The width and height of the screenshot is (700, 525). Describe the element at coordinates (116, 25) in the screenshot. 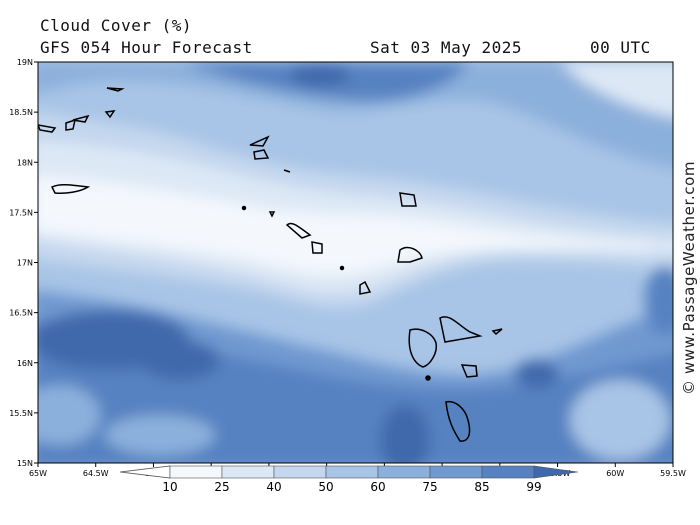

I see `map-title: Cloud Cover (%)` at that location.